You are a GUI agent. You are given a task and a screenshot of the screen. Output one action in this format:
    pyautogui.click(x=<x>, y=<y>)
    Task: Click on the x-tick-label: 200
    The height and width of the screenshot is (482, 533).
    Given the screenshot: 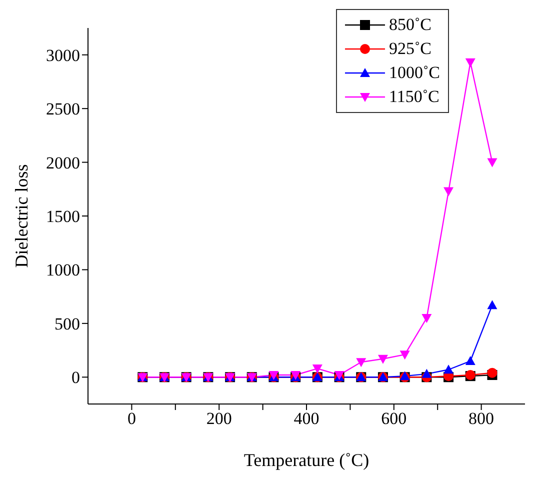 What is the action you would take?
    pyautogui.click(x=219, y=418)
    